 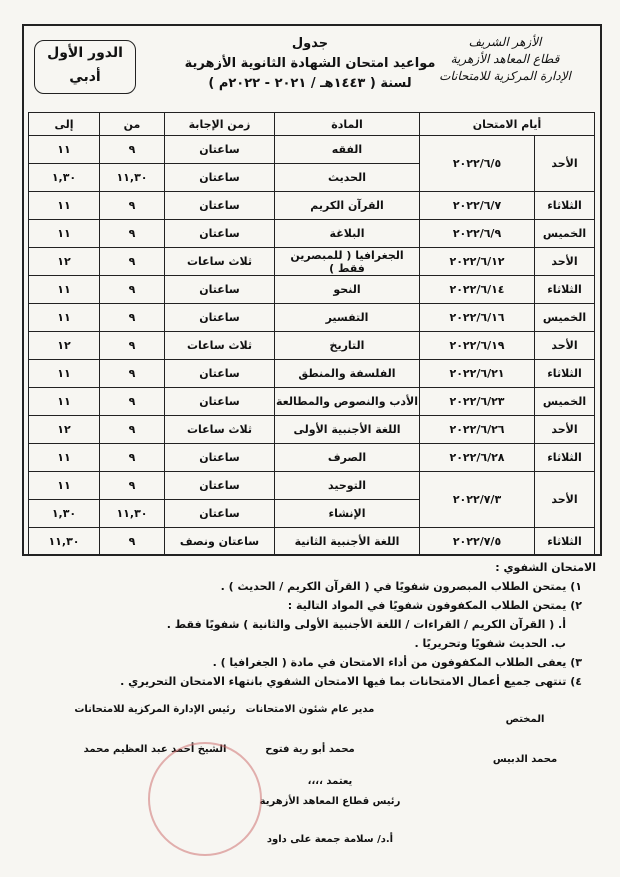 I want to click on date: ٢٠٢٢/٦/٢٨, so click(x=477, y=457).